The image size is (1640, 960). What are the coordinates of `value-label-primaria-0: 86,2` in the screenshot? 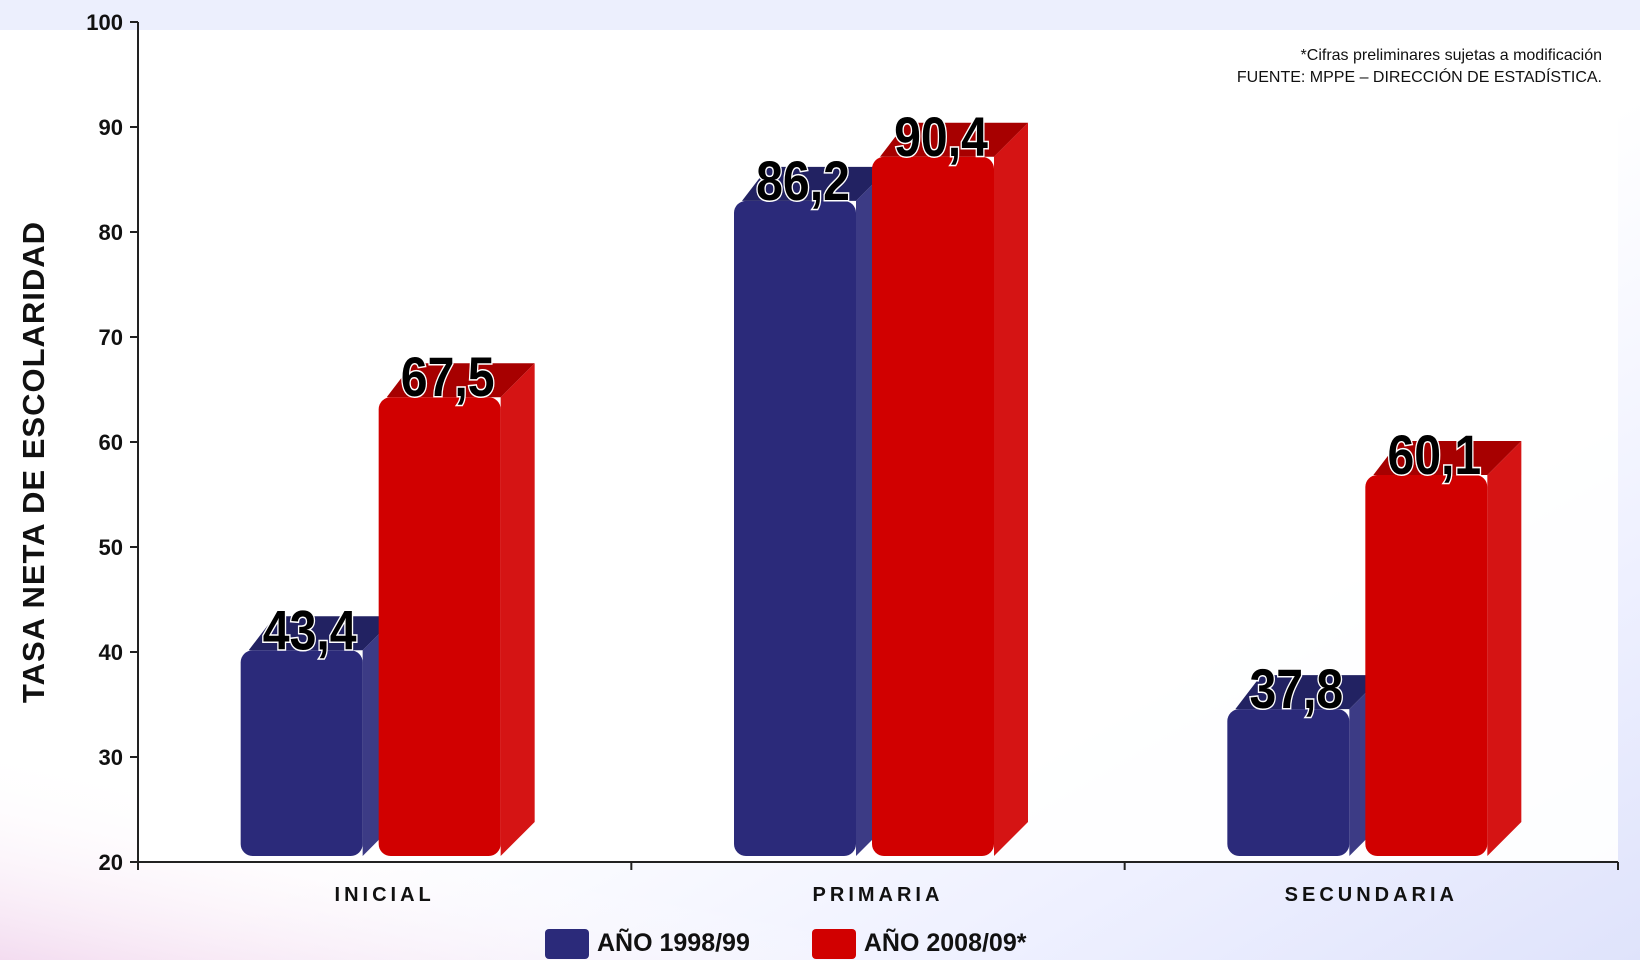 It's located at (803, 182).